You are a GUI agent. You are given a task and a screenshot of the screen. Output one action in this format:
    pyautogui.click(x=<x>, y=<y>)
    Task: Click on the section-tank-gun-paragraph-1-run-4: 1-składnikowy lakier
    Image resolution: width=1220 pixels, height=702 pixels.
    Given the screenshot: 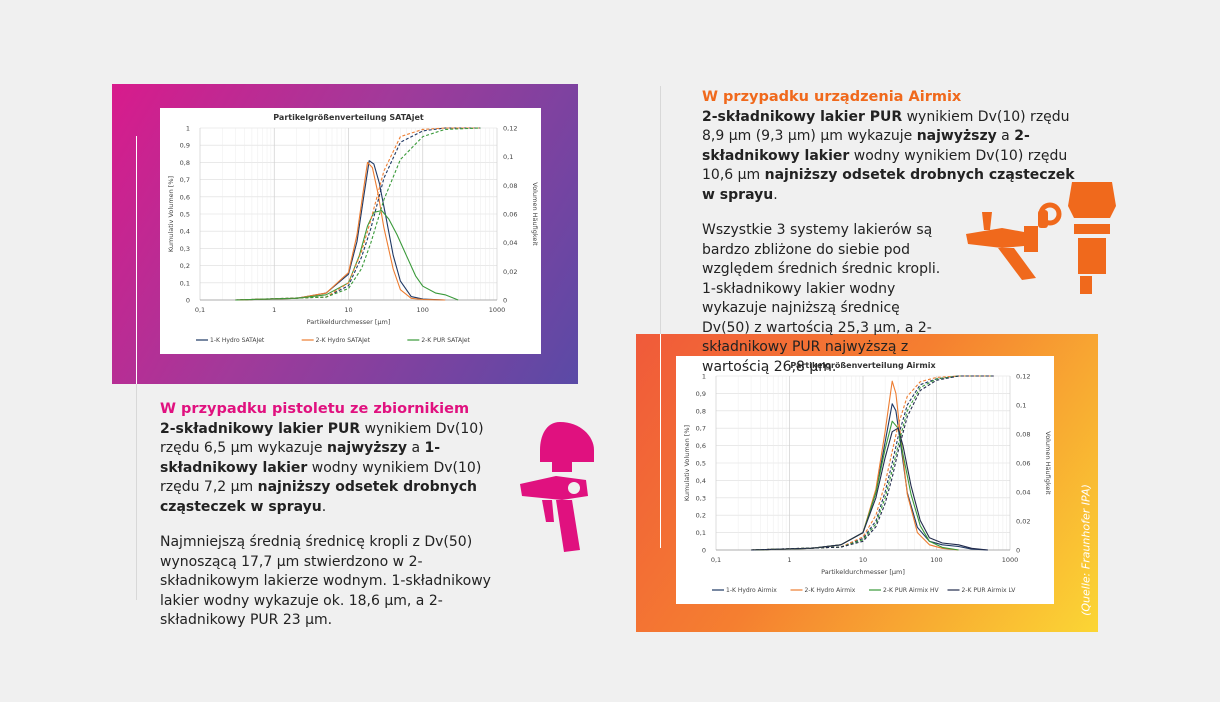 What is the action you would take?
    pyautogui.click(x=300, y=458)
    